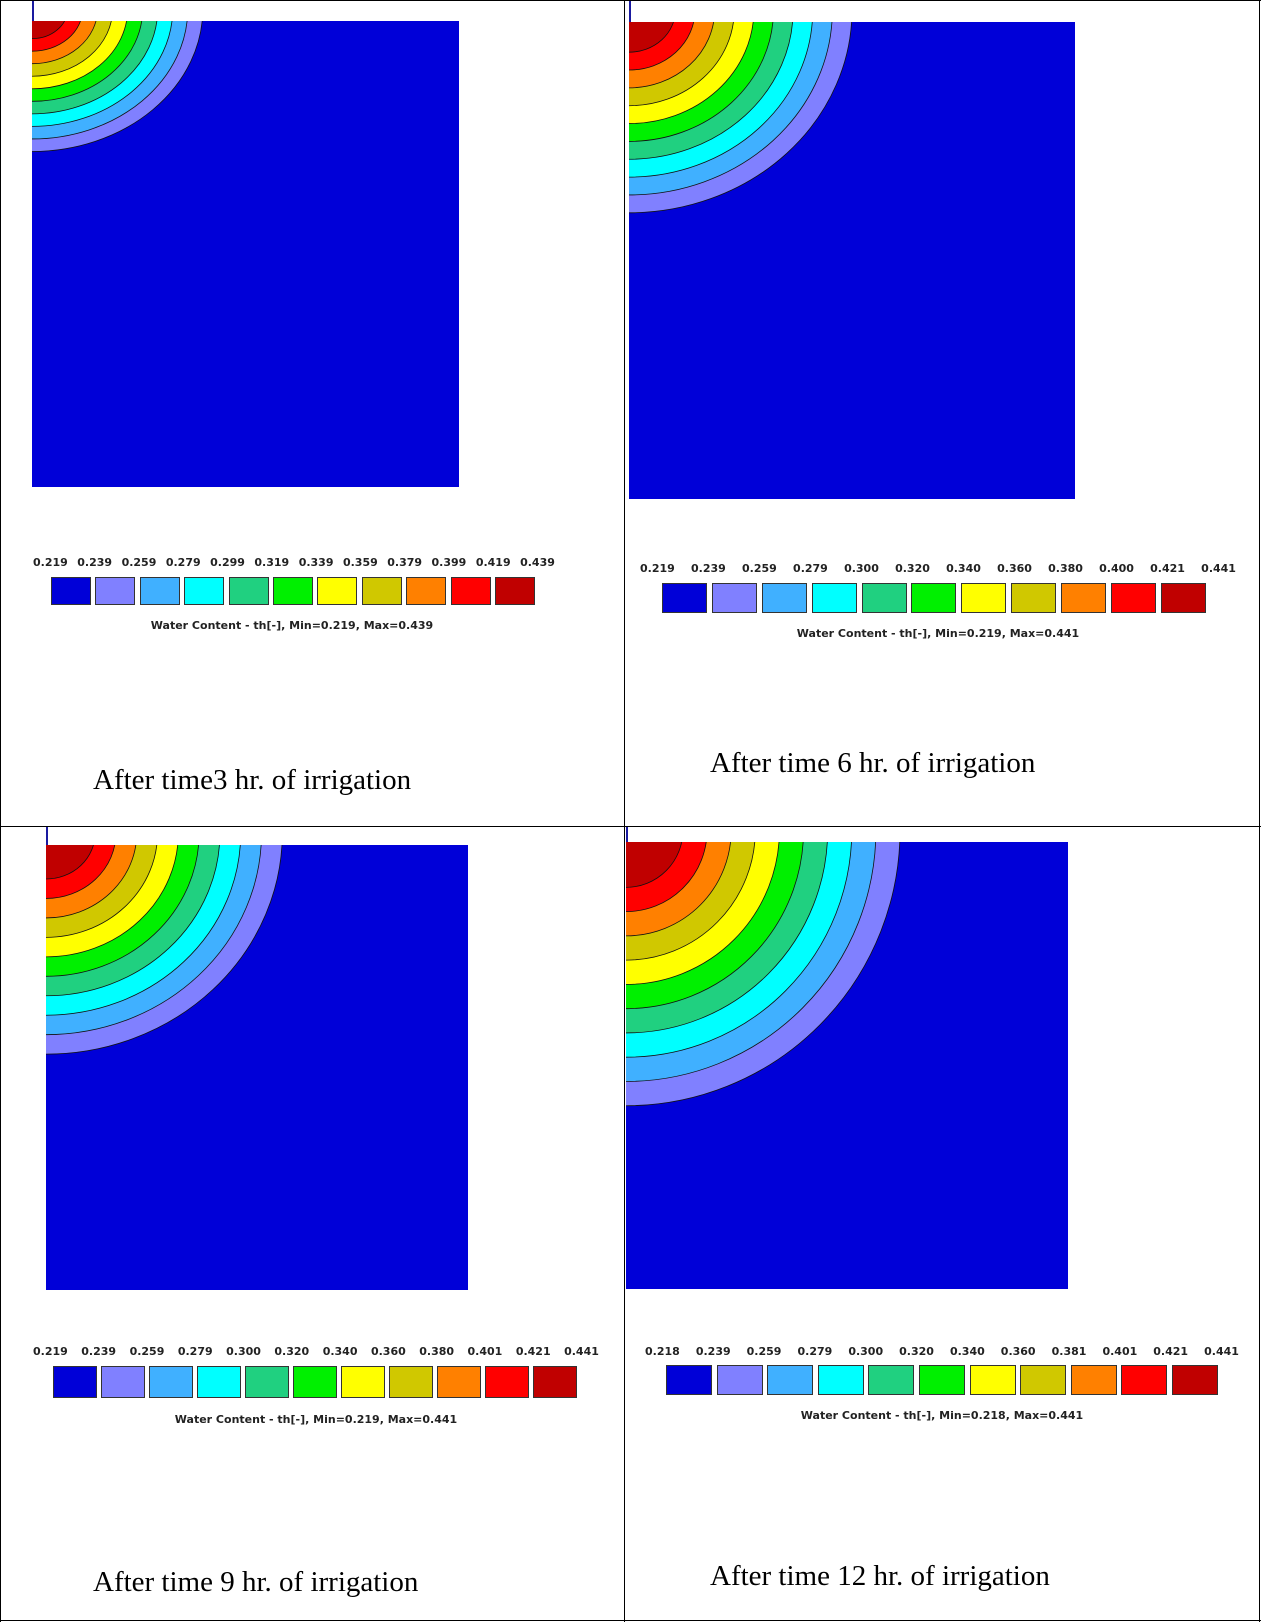 The width and height of the screenshot is (1261, 1622). What do you see at coordinates (537, 562) in the screenshot?
I see `legend-tick-label: 0.439` at bounding box center [537, 562].